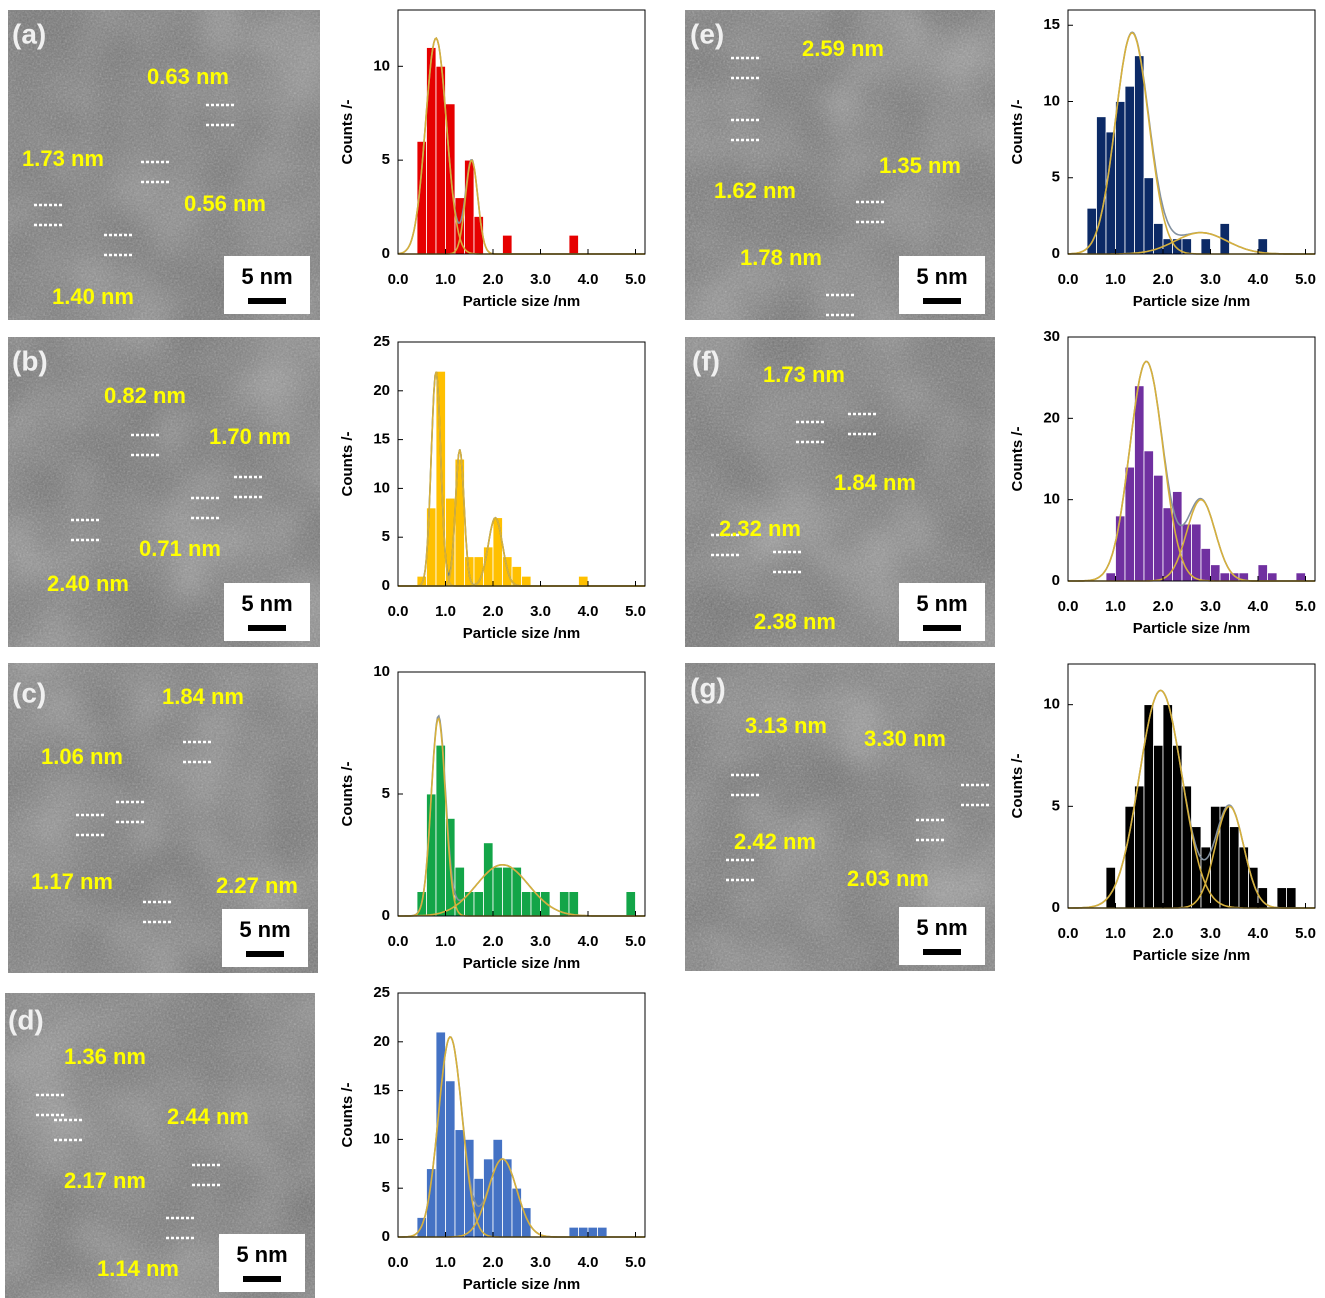 This screenshot has width=1325, height=1298. I want to click on measurement-label: 2.40 nm, so click(88, 583).